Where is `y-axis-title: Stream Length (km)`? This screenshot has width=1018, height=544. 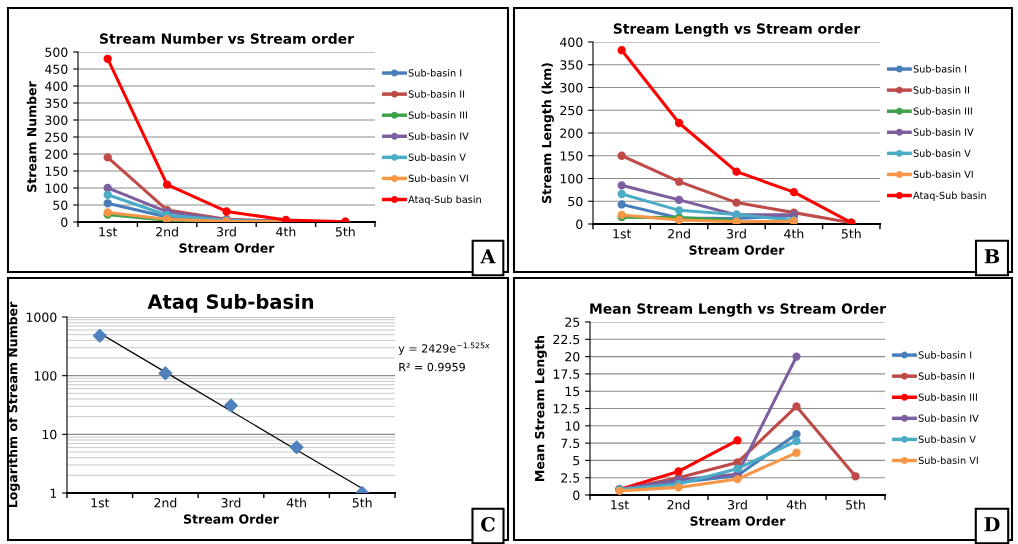 y-axis-title: Stream Length (km) is located at coordinates (547, 133).